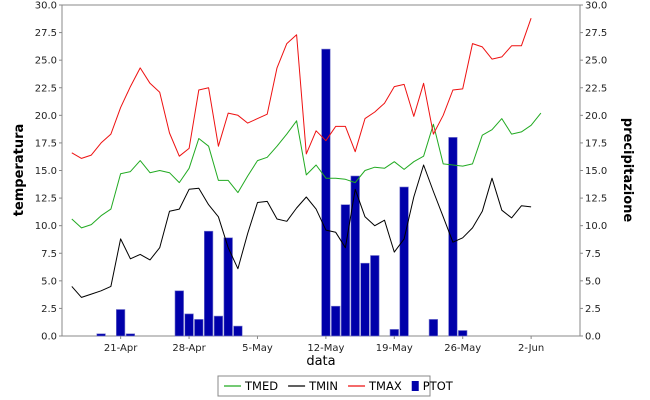 This screenshot has width=650, height=400. I want to click on y-tick-label-right: 2.5, so click(593, 309).